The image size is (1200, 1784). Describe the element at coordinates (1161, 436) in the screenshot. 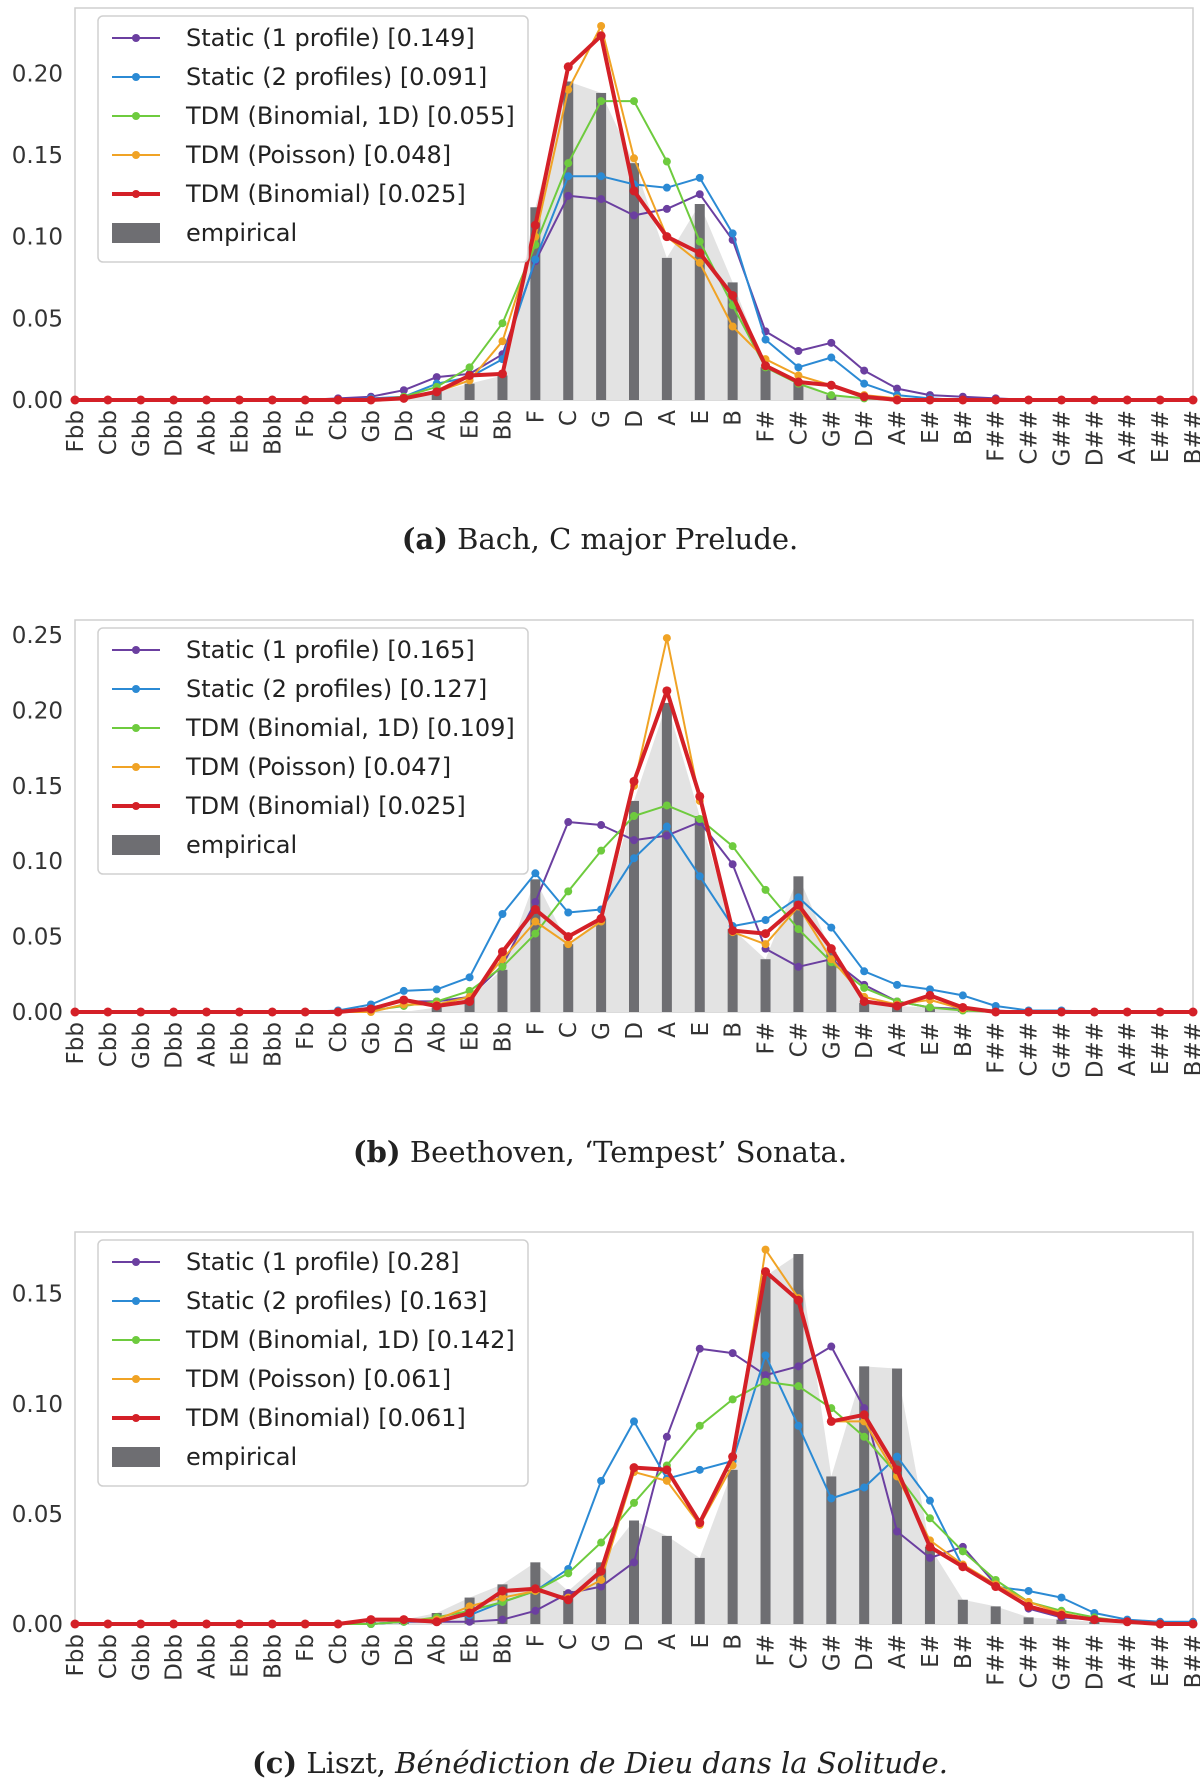

I see `x-tick-label: E##` at that location.